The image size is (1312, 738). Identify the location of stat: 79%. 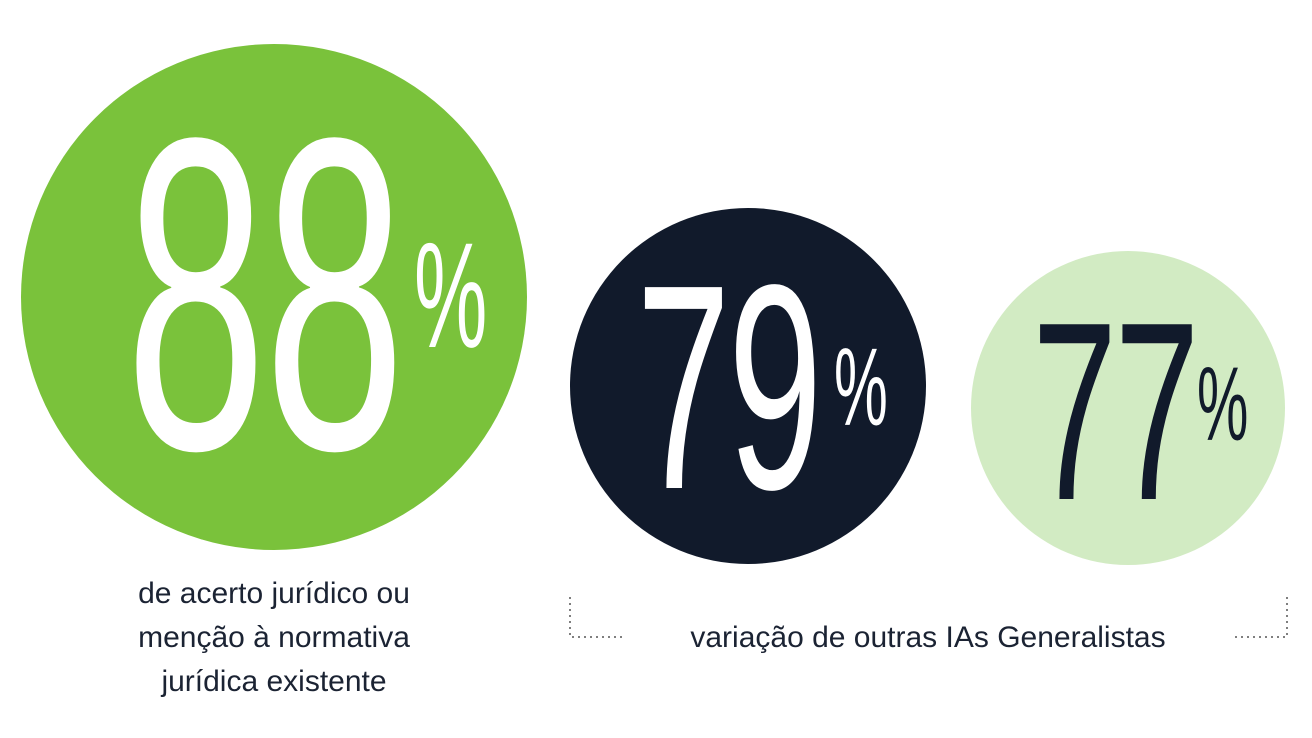
(748, 386).